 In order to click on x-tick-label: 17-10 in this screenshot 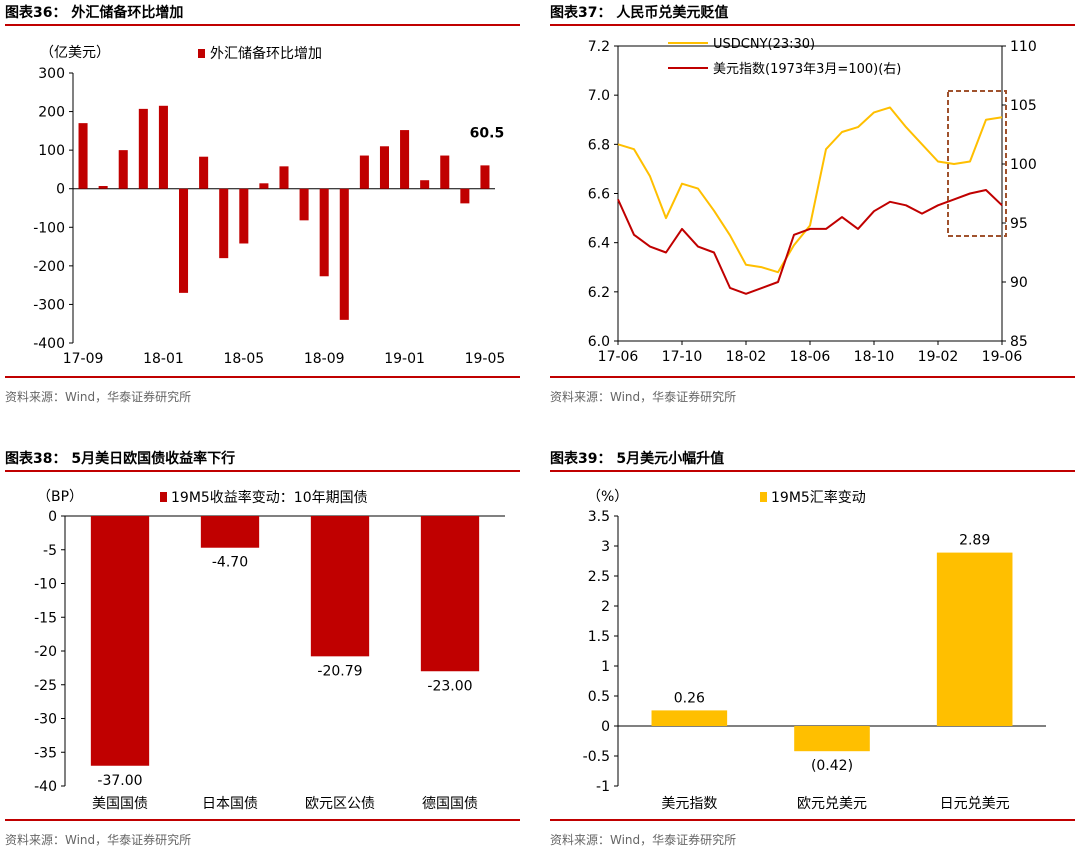, I will do `click(682, 357)`.